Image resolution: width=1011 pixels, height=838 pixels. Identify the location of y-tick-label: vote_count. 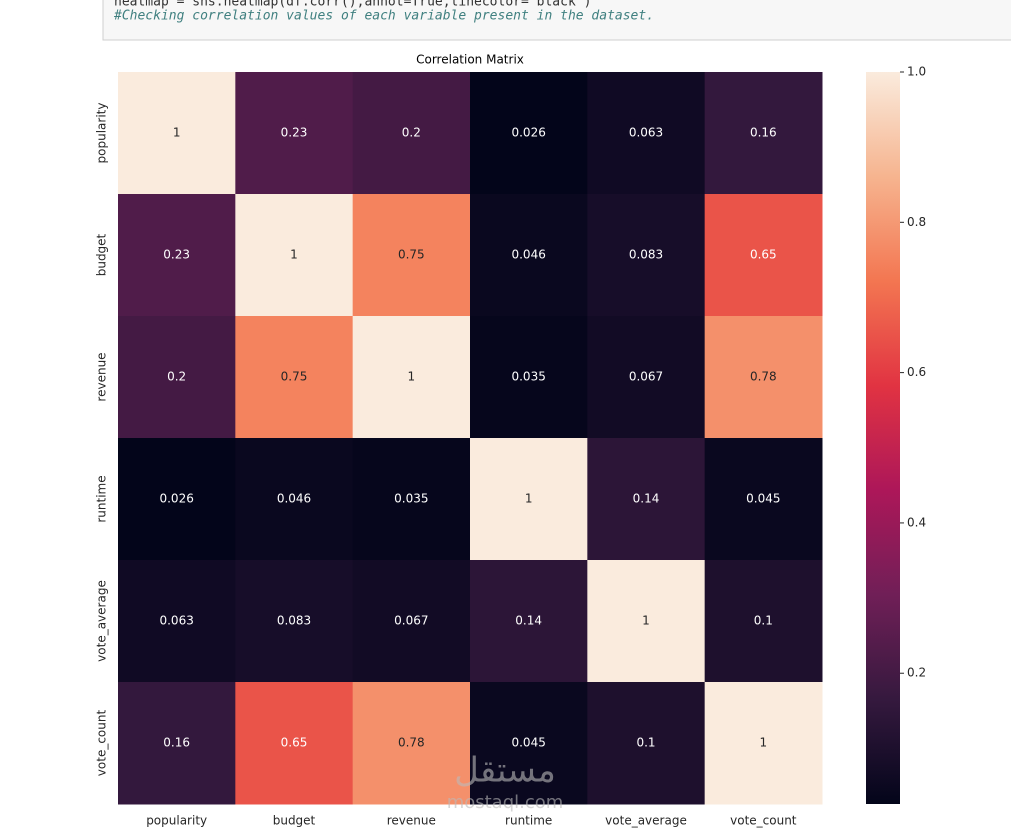
(102, 743).